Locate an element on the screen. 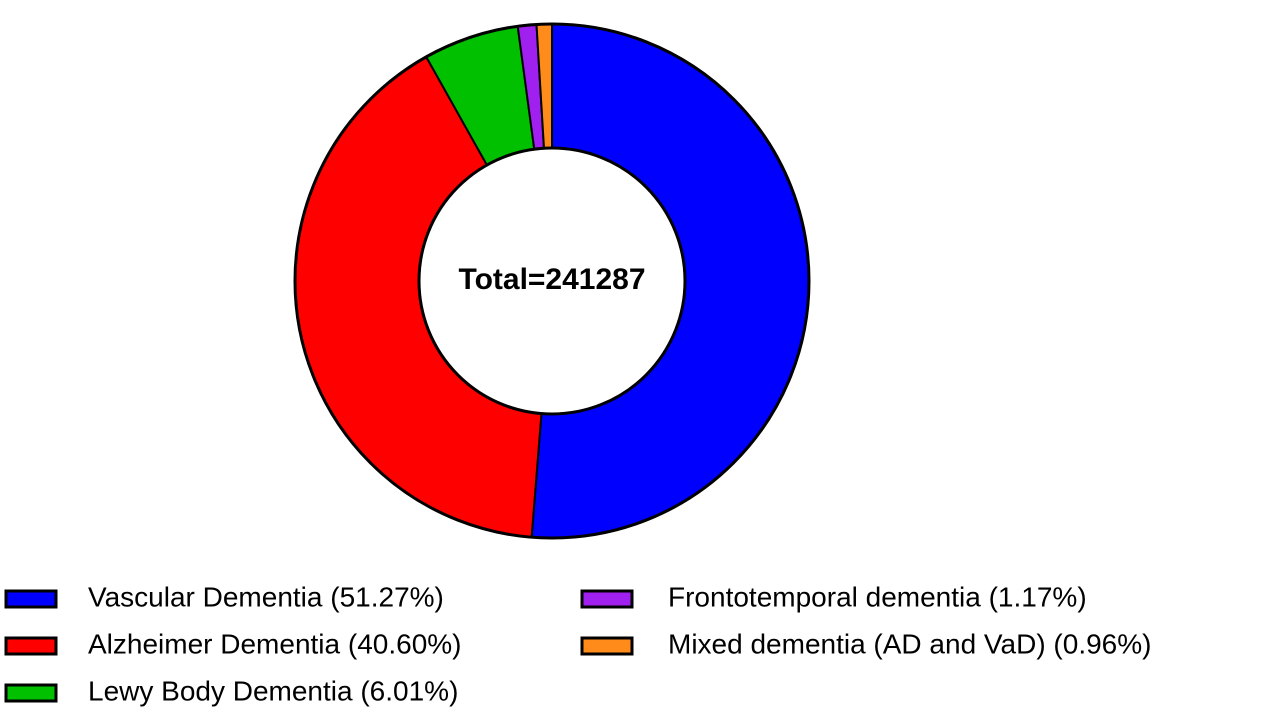 The height and width of the screenshot is (719, 1280). legend-label: Alzheimer Dementia (40.60%) is located at coordinates (275, 643).